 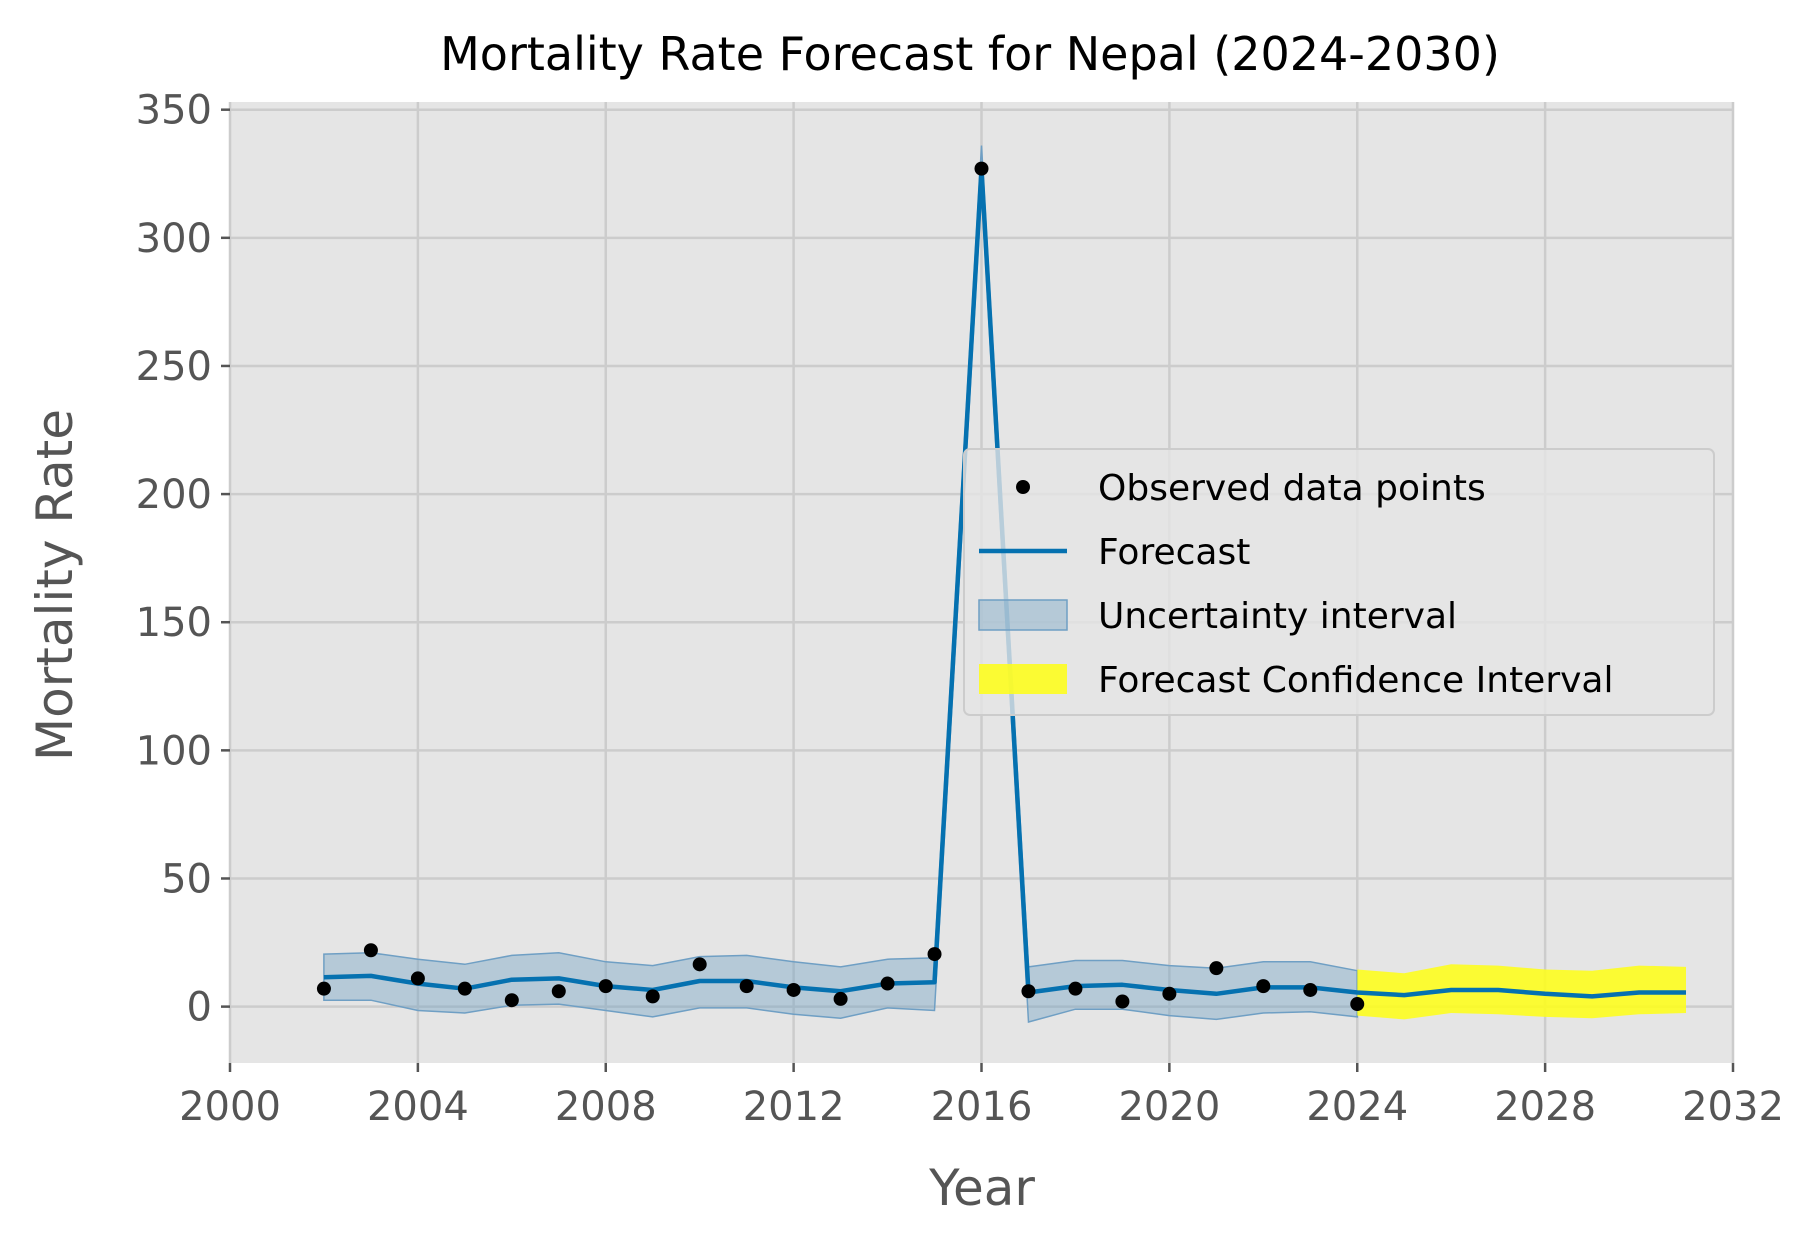 What do you see at coordinates (794, 1107) in the screenshot?
I see `x-tick-label: 2012` at bounding box center [794, 1107].